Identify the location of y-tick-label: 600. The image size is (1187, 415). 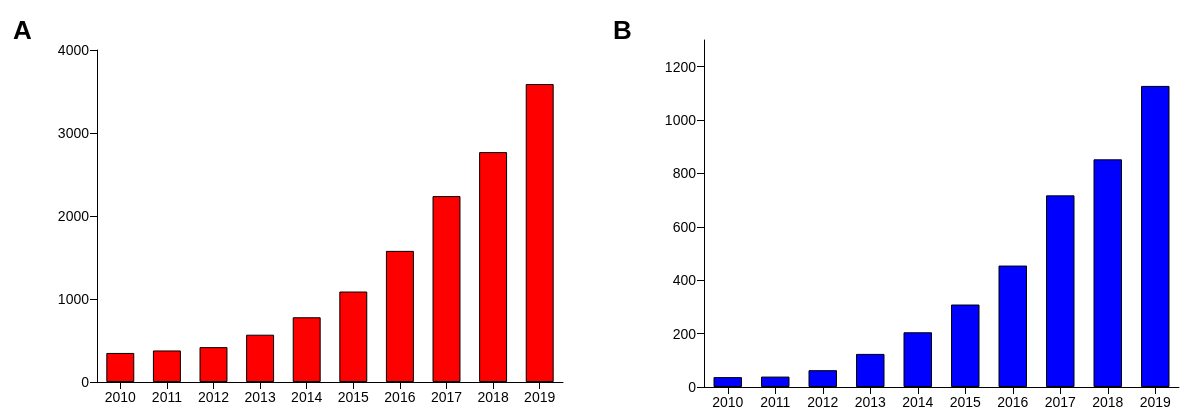
(684, 226).